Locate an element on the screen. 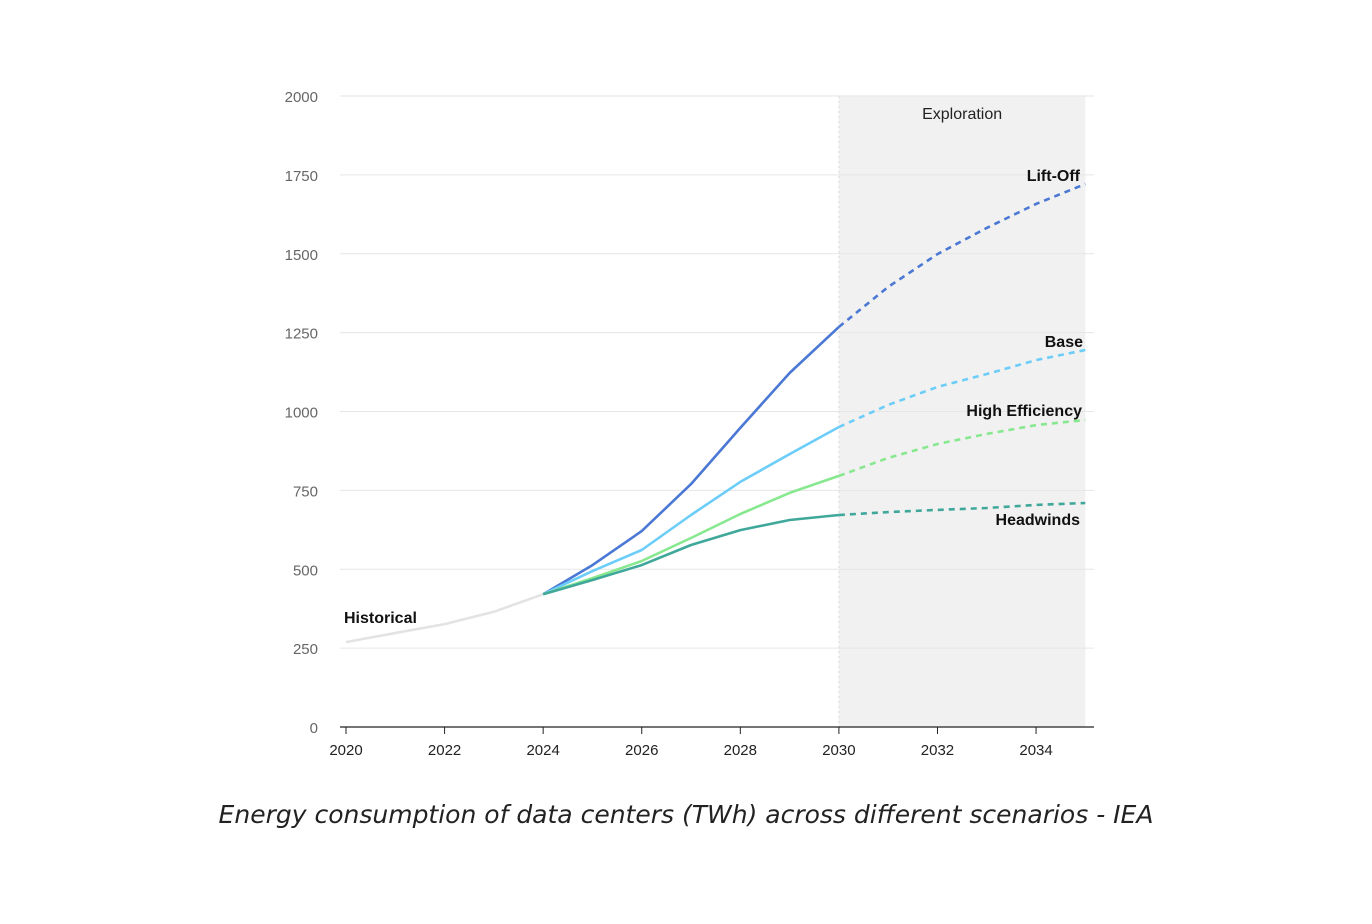 This screenshot has width=1372, height=924. series-label-high-efficiency: High Efficiency is located at coordinates (1024, 411).